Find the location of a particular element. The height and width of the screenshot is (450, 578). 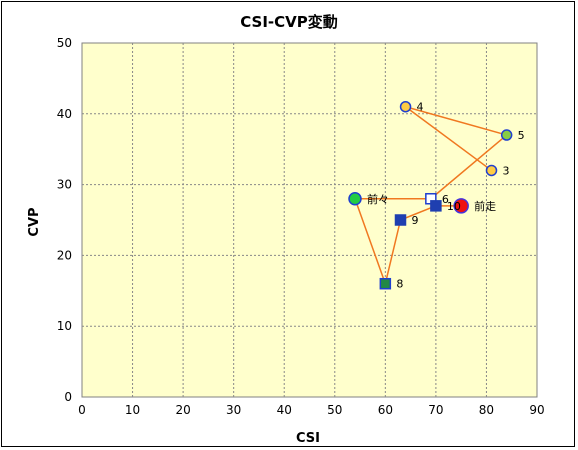

x-tick-label: 50 is located at coordinates (334, 410).